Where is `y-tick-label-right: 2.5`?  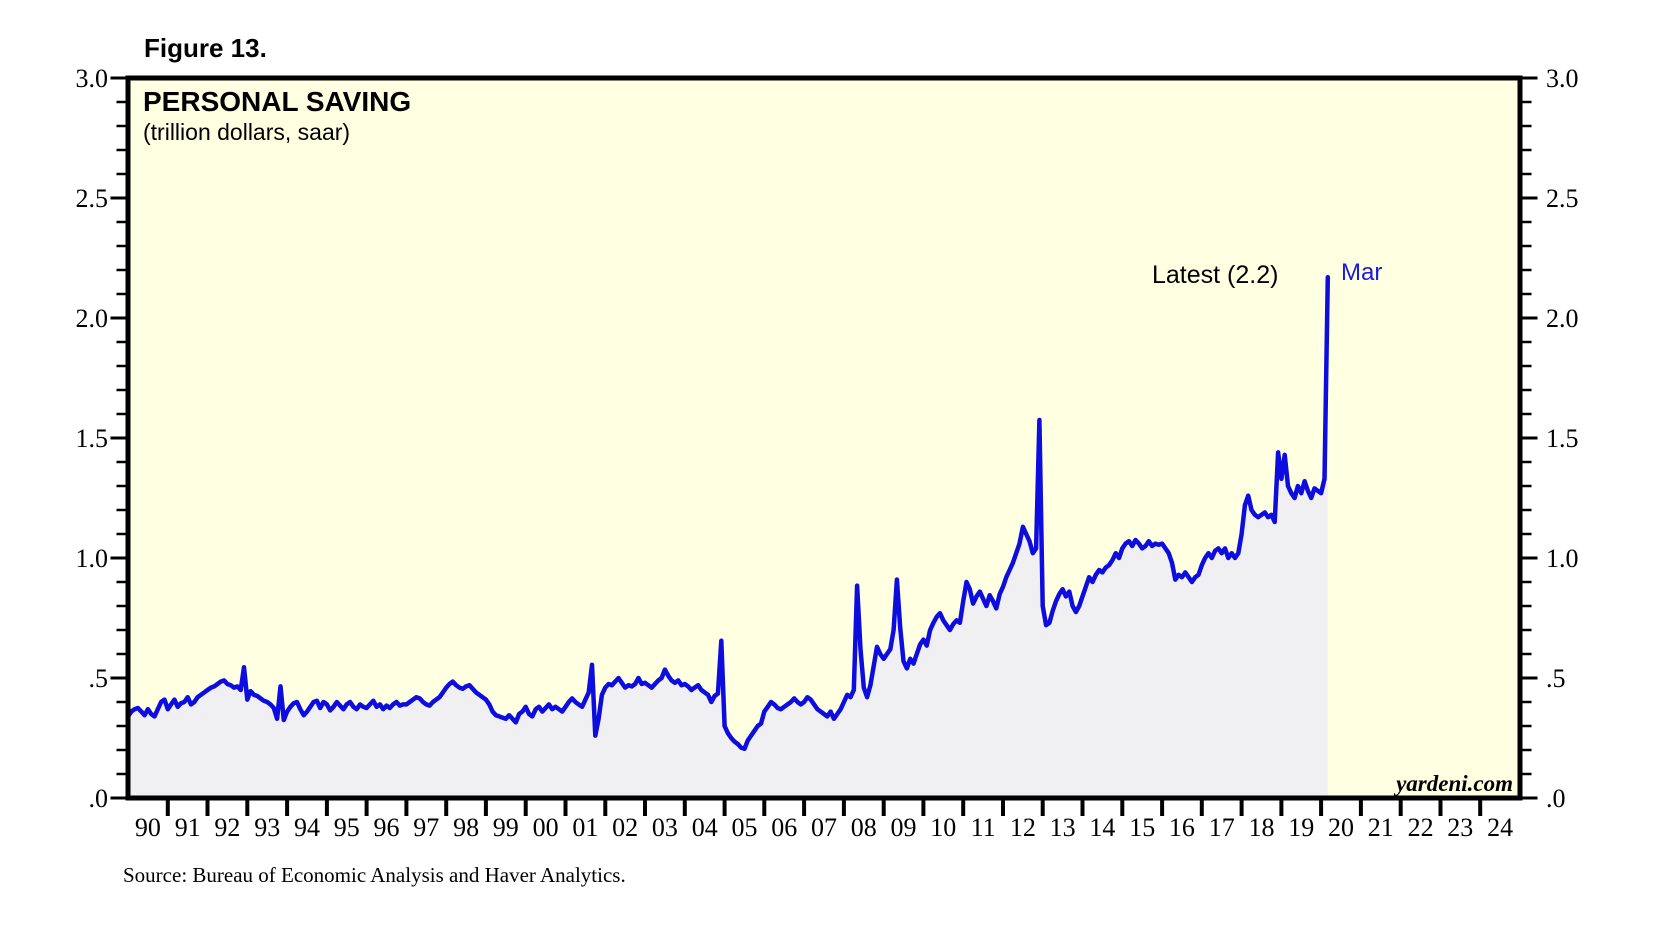
y-tick-label-right: 2.5 is located at coordinates (1562, 198).